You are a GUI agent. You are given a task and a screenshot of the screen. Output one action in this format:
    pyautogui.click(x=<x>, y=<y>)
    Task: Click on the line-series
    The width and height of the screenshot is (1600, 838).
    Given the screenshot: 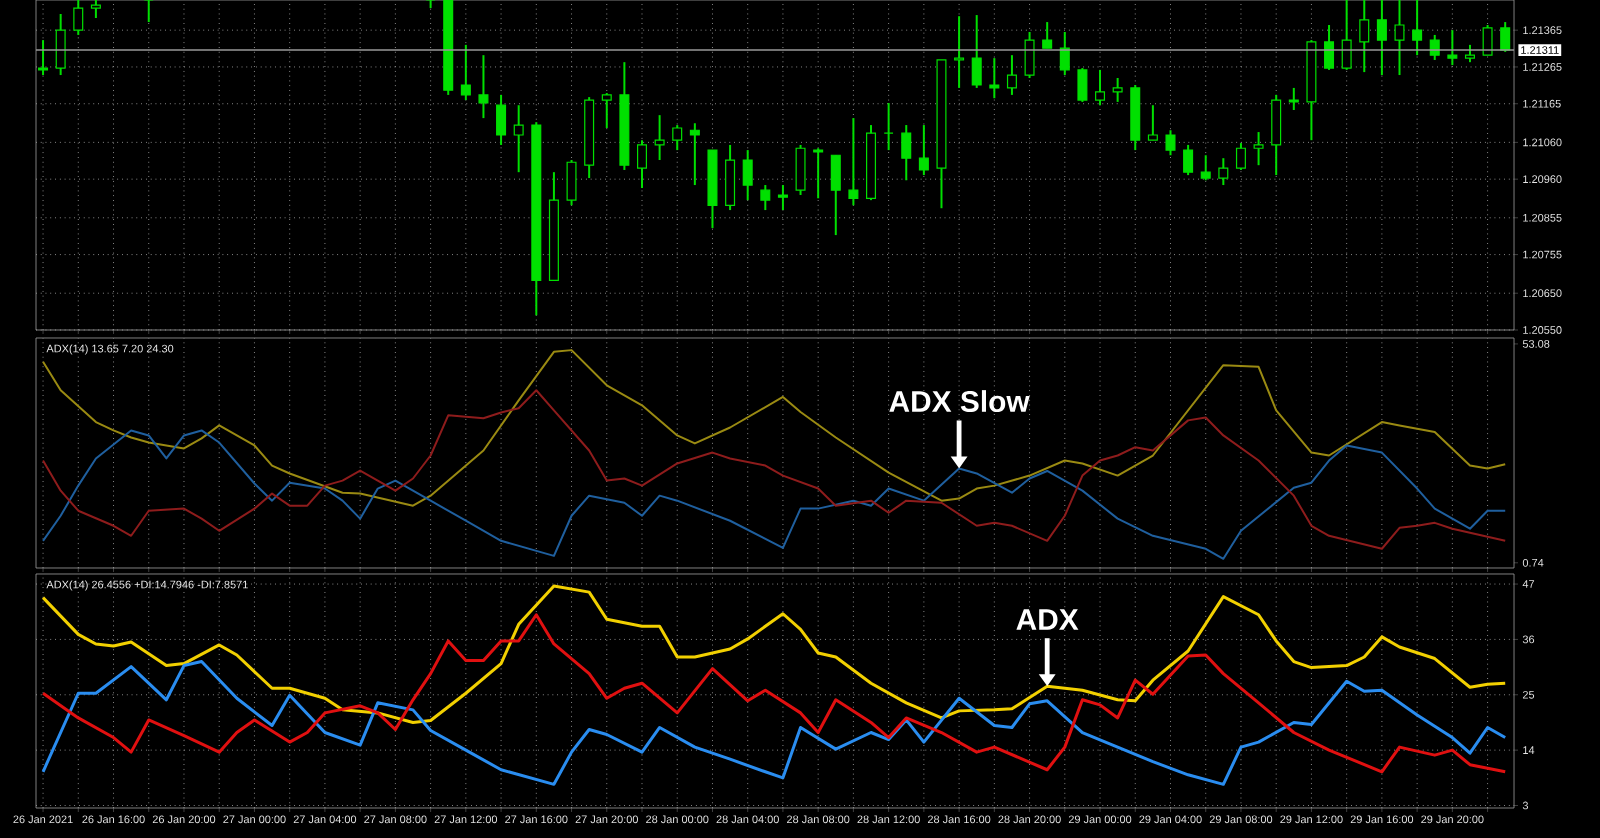 What is the action you would take?
    pyautogui.click(x=774, y=494)
    